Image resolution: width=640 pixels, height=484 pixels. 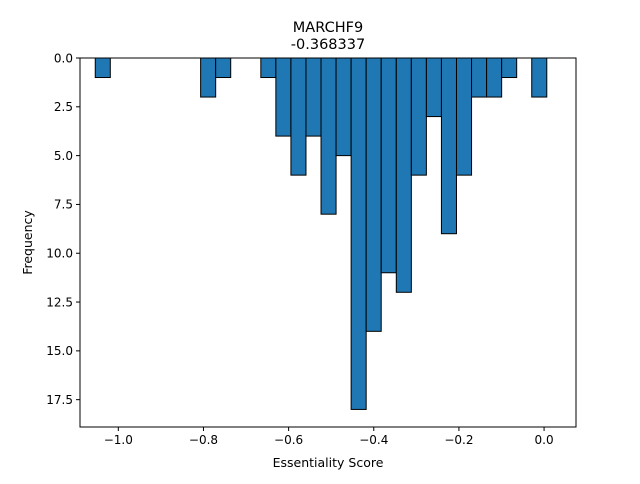 I want to click on y-tick-label: 15.0, so click(x=59, y=351).